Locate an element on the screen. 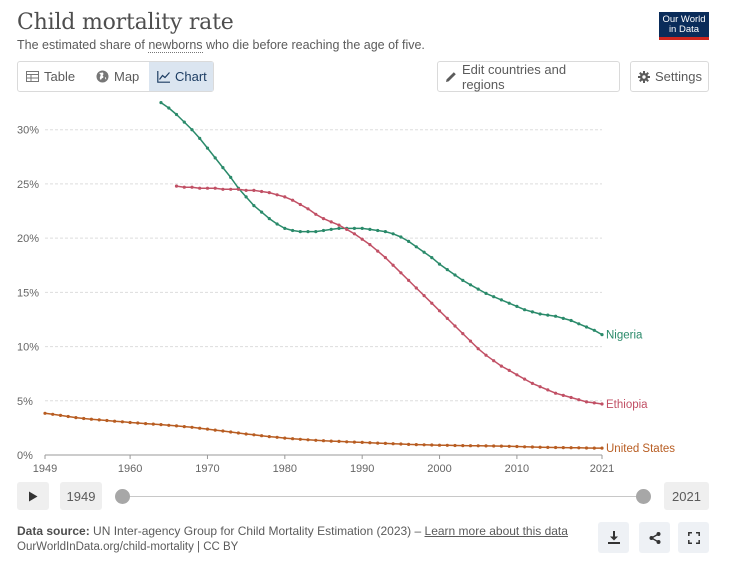 Image resolution: width=741 pixels, height=567 pixels. logo-line-1: Our World is located at coordinates (684, 19).